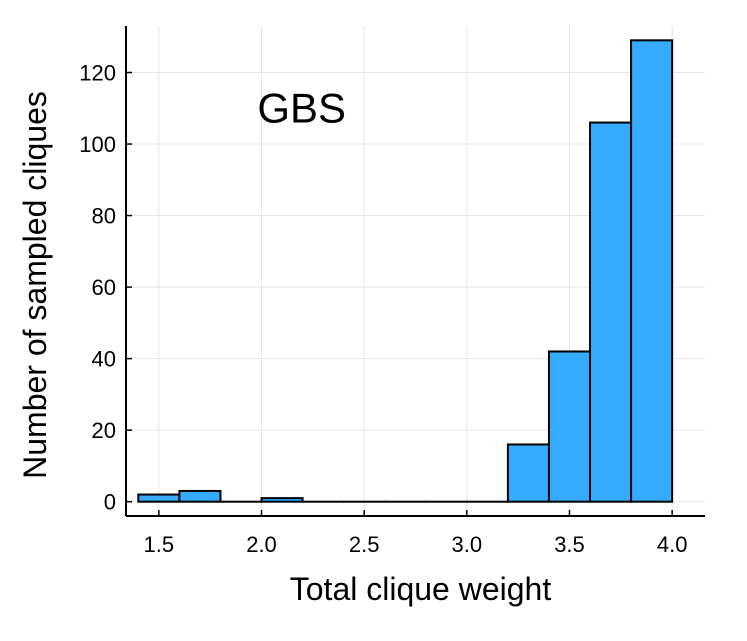  What do you see at coordinates (467, 544) in the screenshot?
I see `x-tick-label: 3.0` at bounding box center [467, 544].